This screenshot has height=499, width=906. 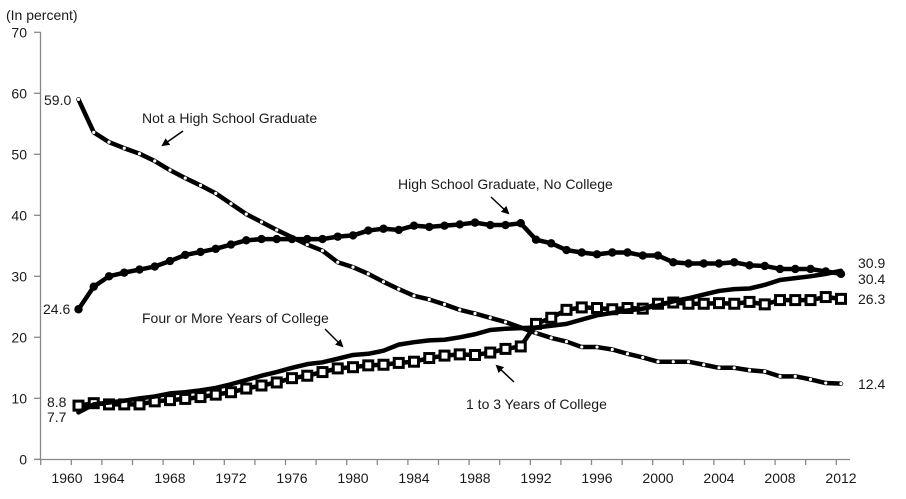 What do you see at coordinates (19, 276) in the screenshot?
I see `y-tick-label: 30` at bounding box center [19, 276].